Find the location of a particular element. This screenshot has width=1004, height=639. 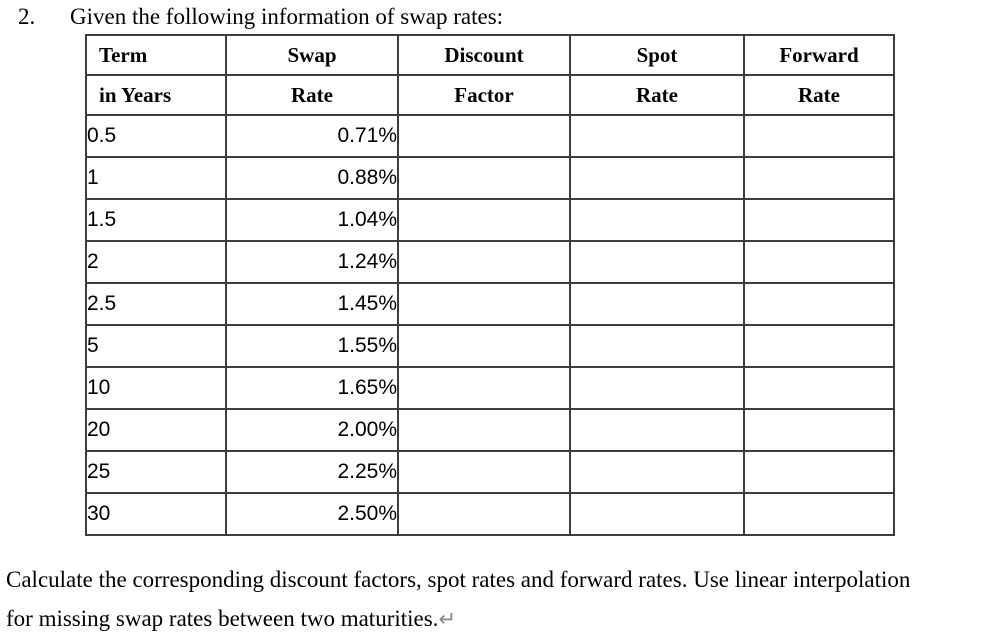

swap-rate-cell: 1.45% is located at coordinates (312, 304).